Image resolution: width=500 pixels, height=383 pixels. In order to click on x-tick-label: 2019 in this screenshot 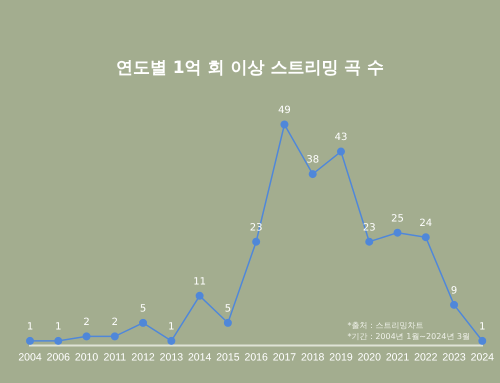, I will do `click(341, 358)`.